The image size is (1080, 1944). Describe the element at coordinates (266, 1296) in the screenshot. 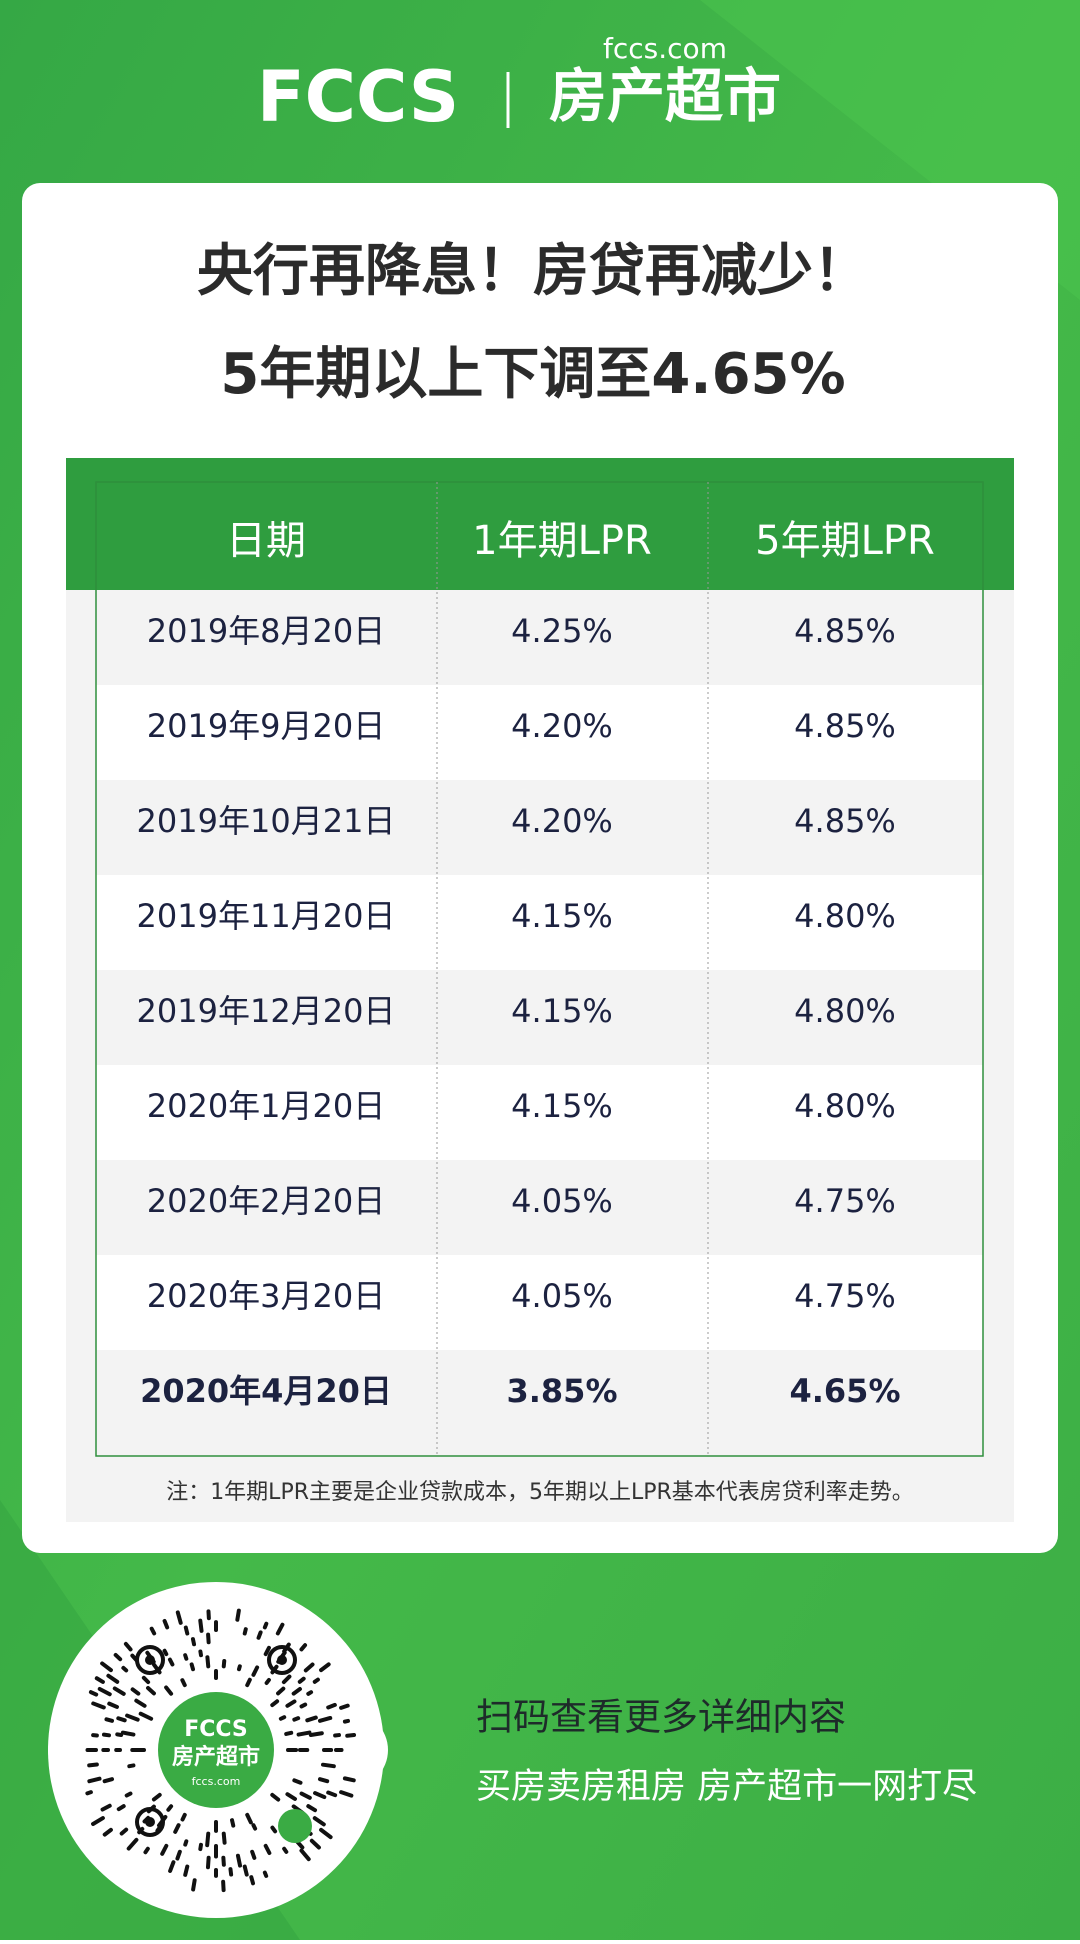

I see `table-cell: 2020年3月20日` at that location.